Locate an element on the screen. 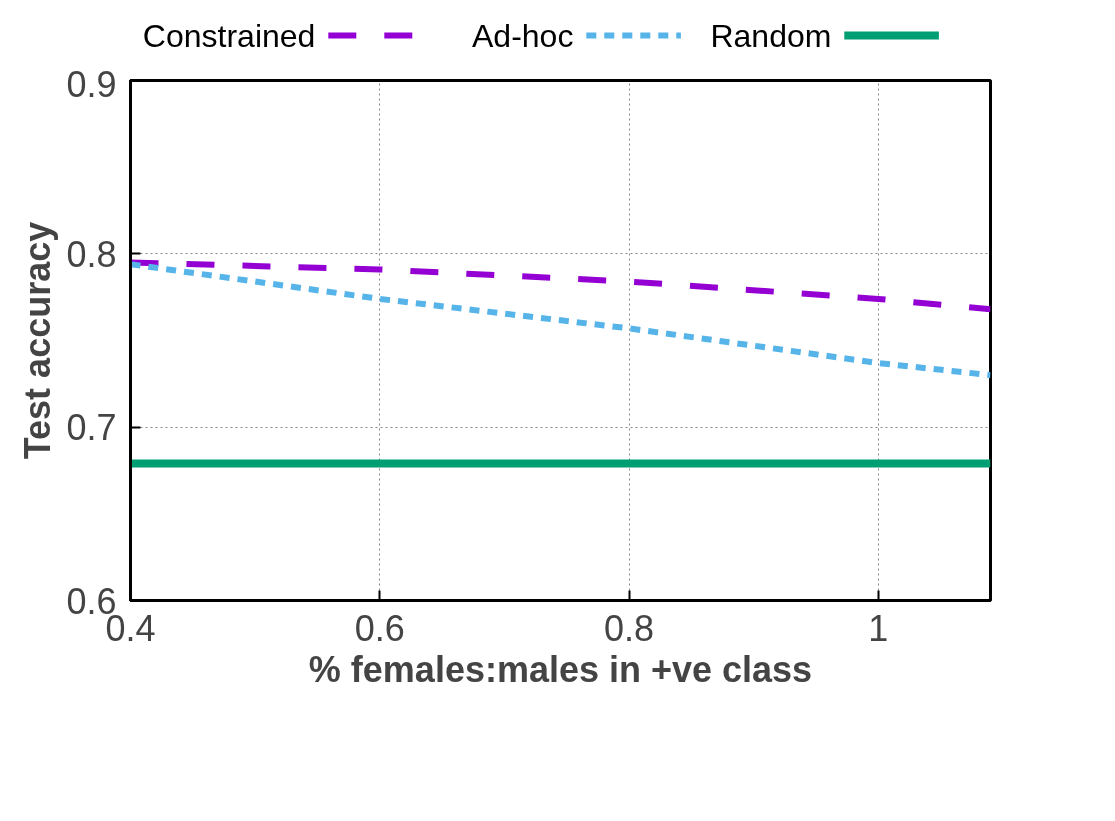 This screenshot has height=821, width=1115. y-tick-label: 0.8 is located at coordinates (91, 254).